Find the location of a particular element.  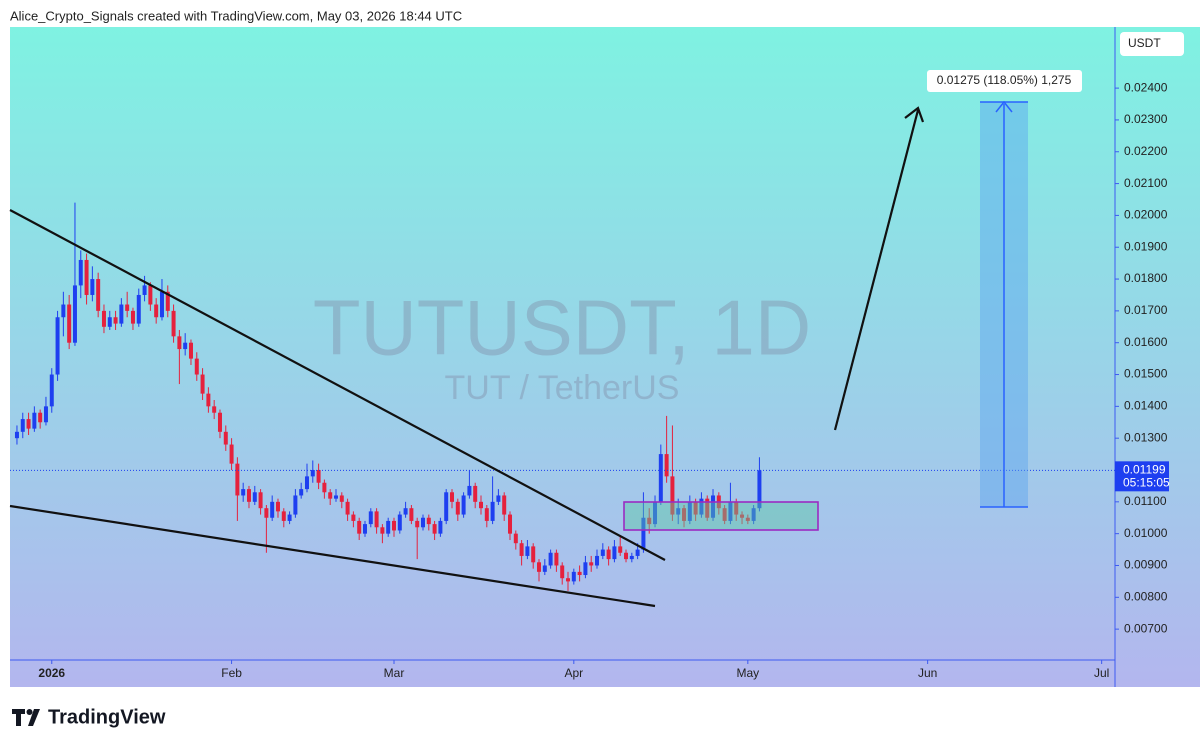

trend-line is located at coordinates (332, 556).